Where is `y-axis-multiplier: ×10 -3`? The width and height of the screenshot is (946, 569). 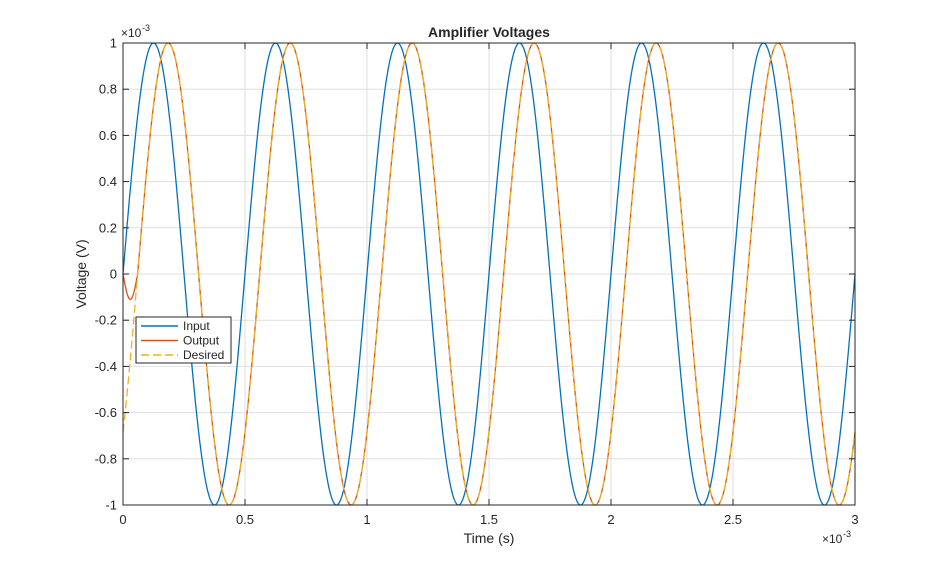
y-axis-multiplier: ×10 -3 is located at coordinates (135, 31).